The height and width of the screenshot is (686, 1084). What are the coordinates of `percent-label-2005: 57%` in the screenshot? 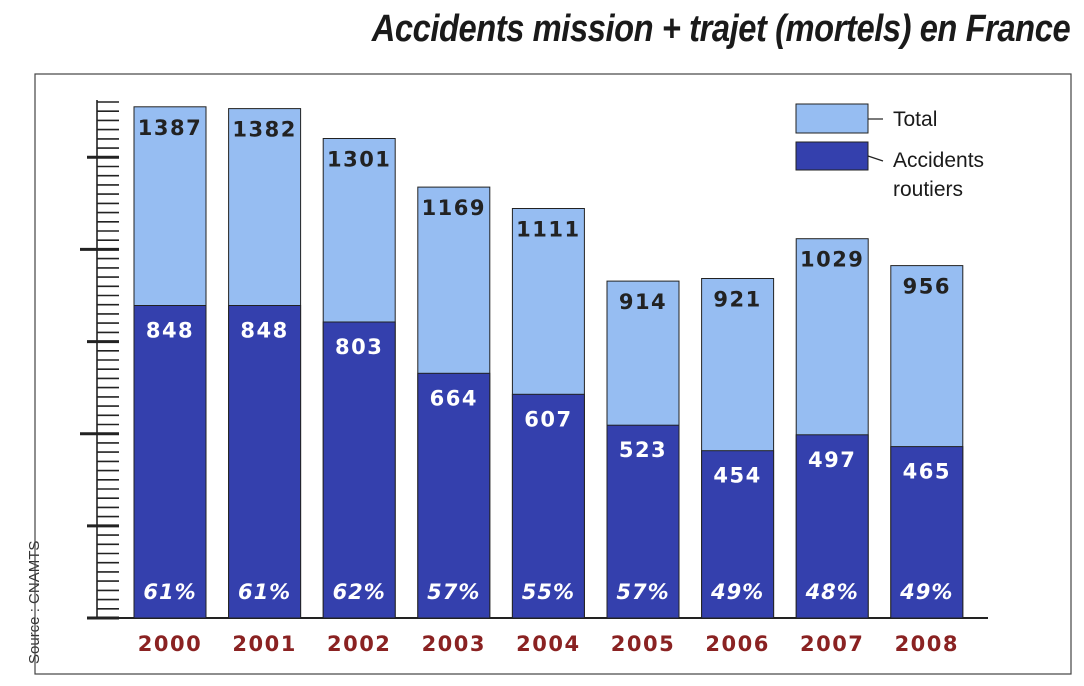 It's located at (642, 592).